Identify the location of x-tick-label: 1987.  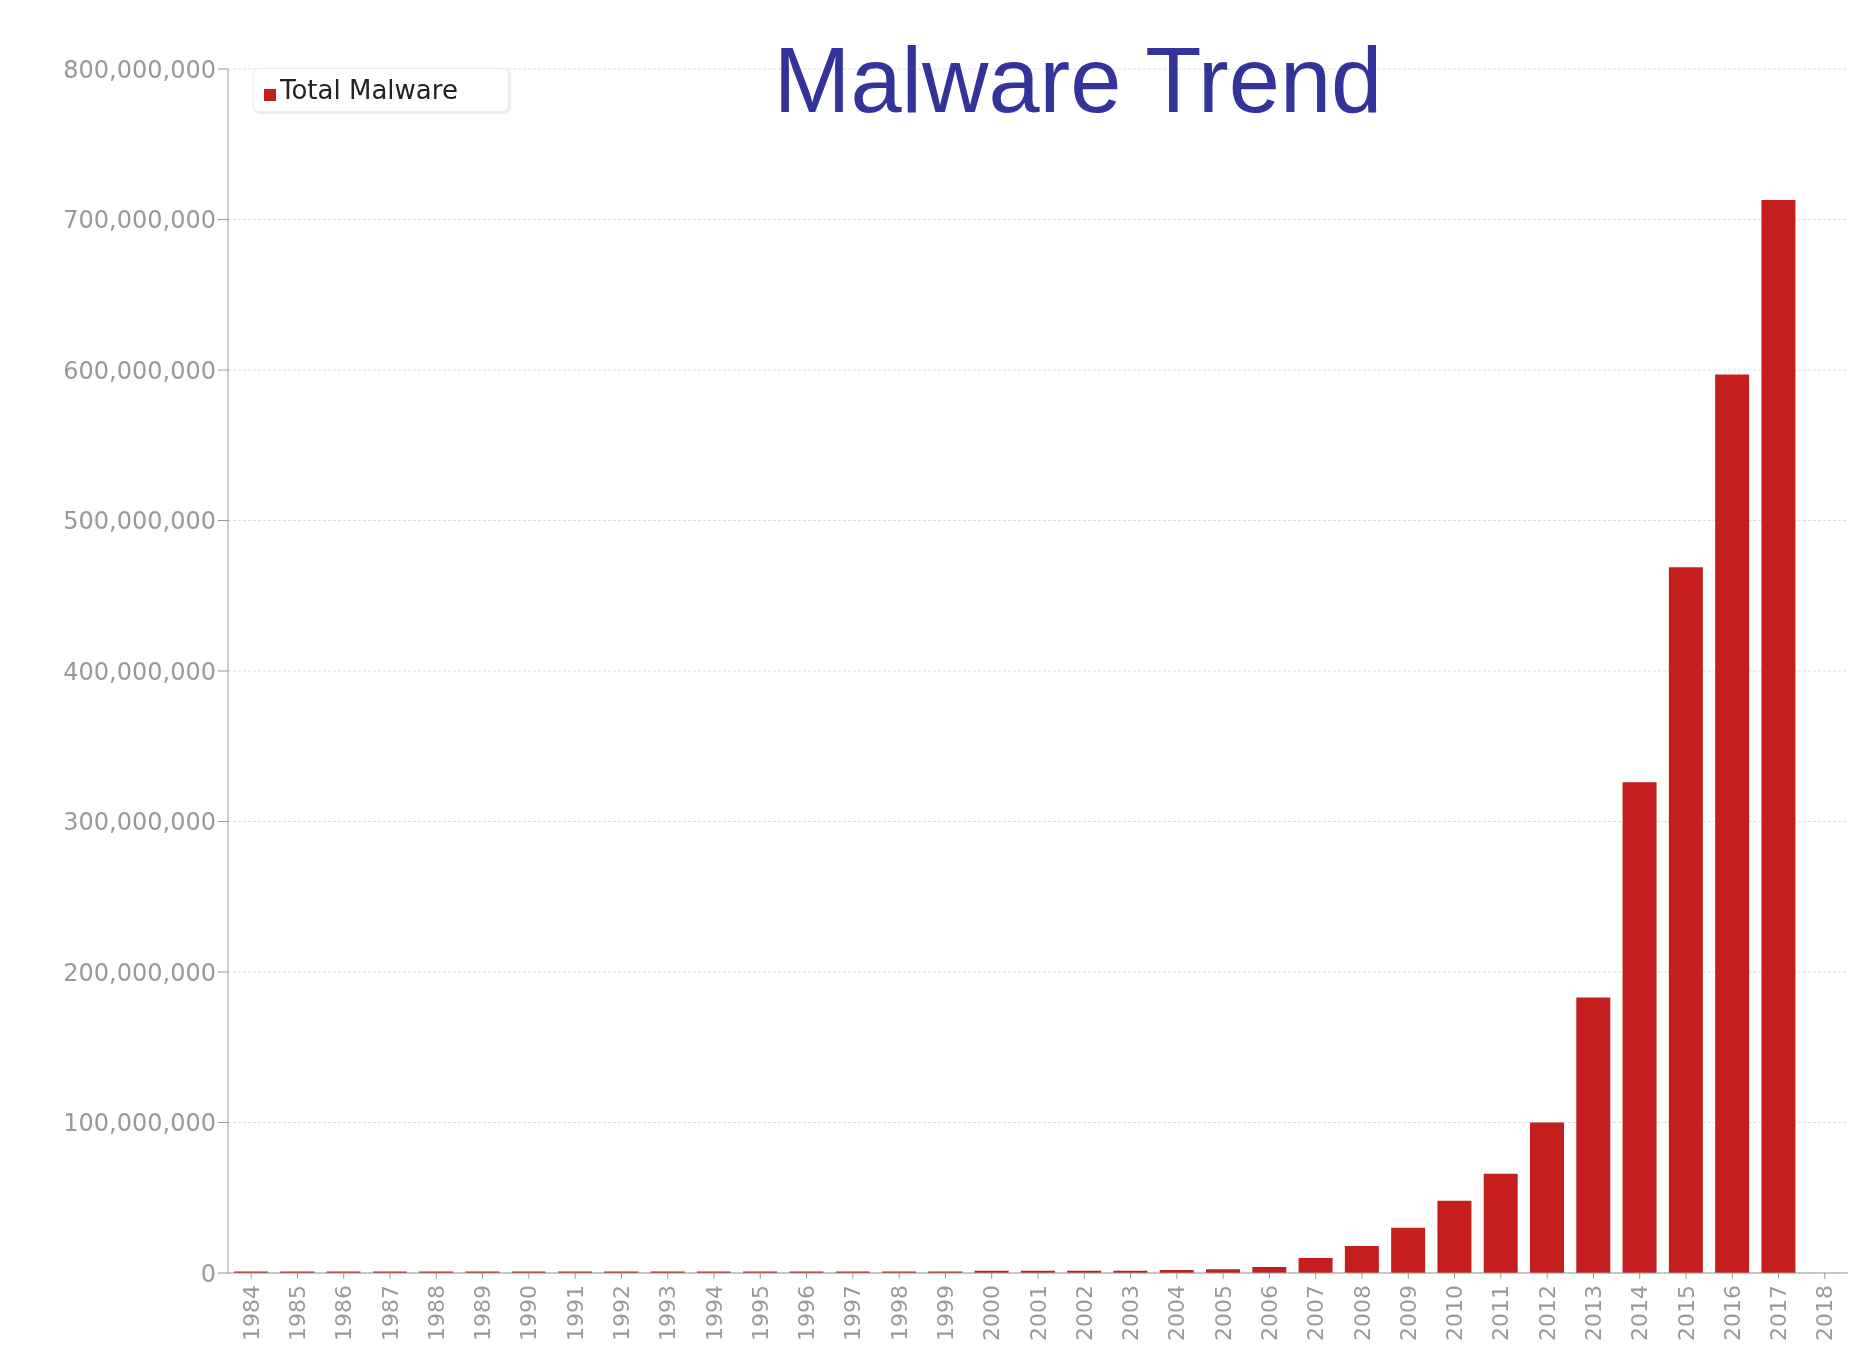
(390, 1313).